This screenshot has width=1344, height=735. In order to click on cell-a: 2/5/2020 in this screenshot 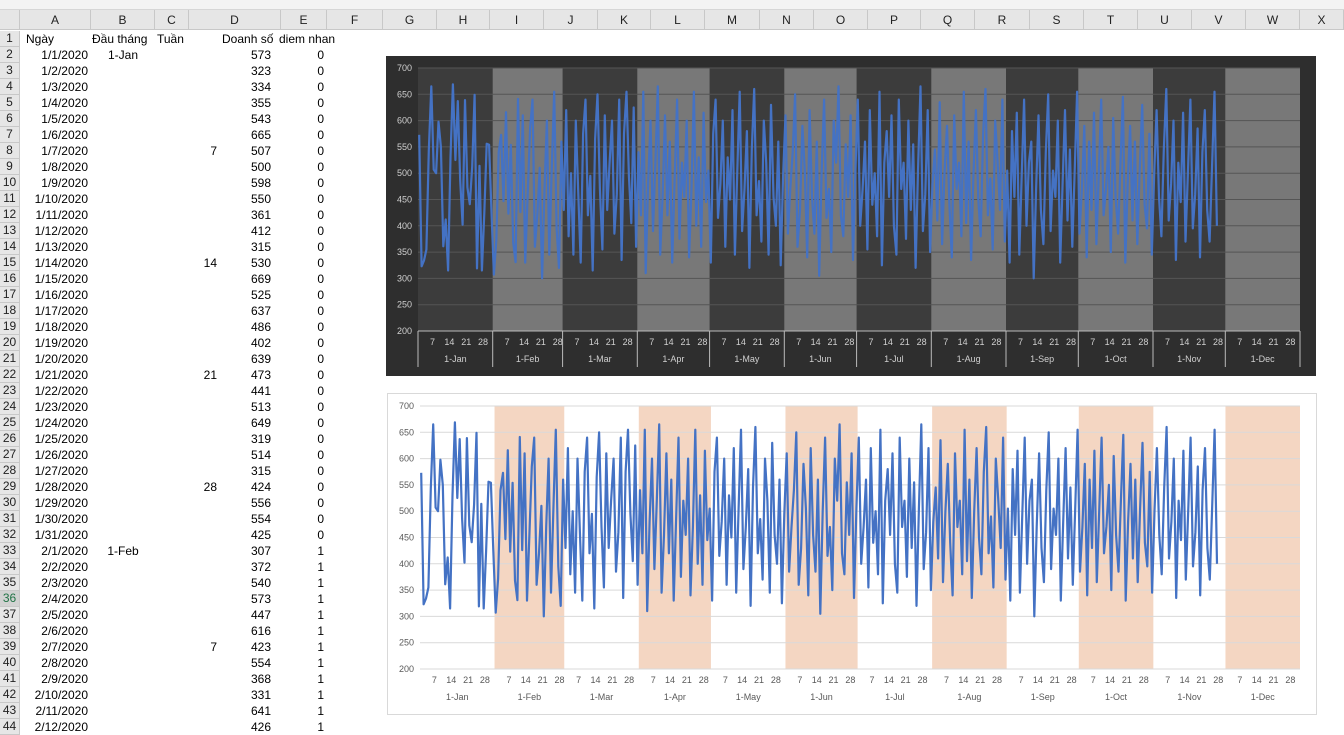, I will do `click(64, 615)`.